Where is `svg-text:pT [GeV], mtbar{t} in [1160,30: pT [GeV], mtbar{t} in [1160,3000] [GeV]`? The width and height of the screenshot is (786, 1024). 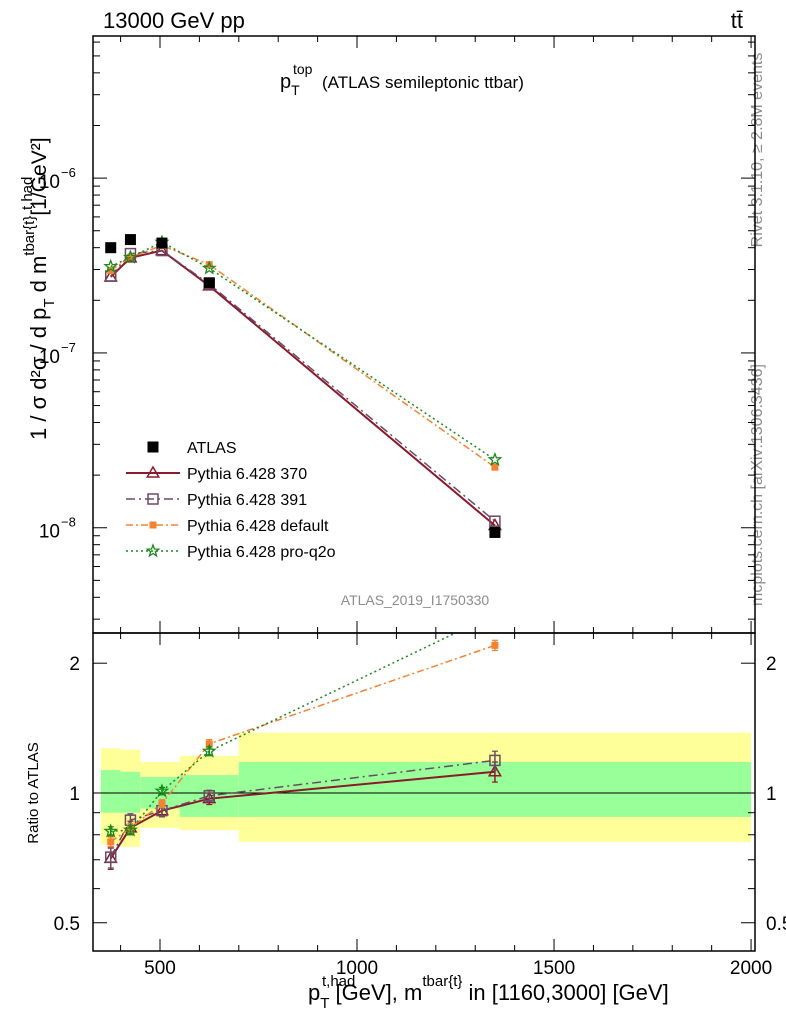 svg-text:pT [GeV], mtbar{t} in [1160,30: pT [GeV], mtbar{t} in [1160,3000] [GeV] is located at coordinates (488, 992).